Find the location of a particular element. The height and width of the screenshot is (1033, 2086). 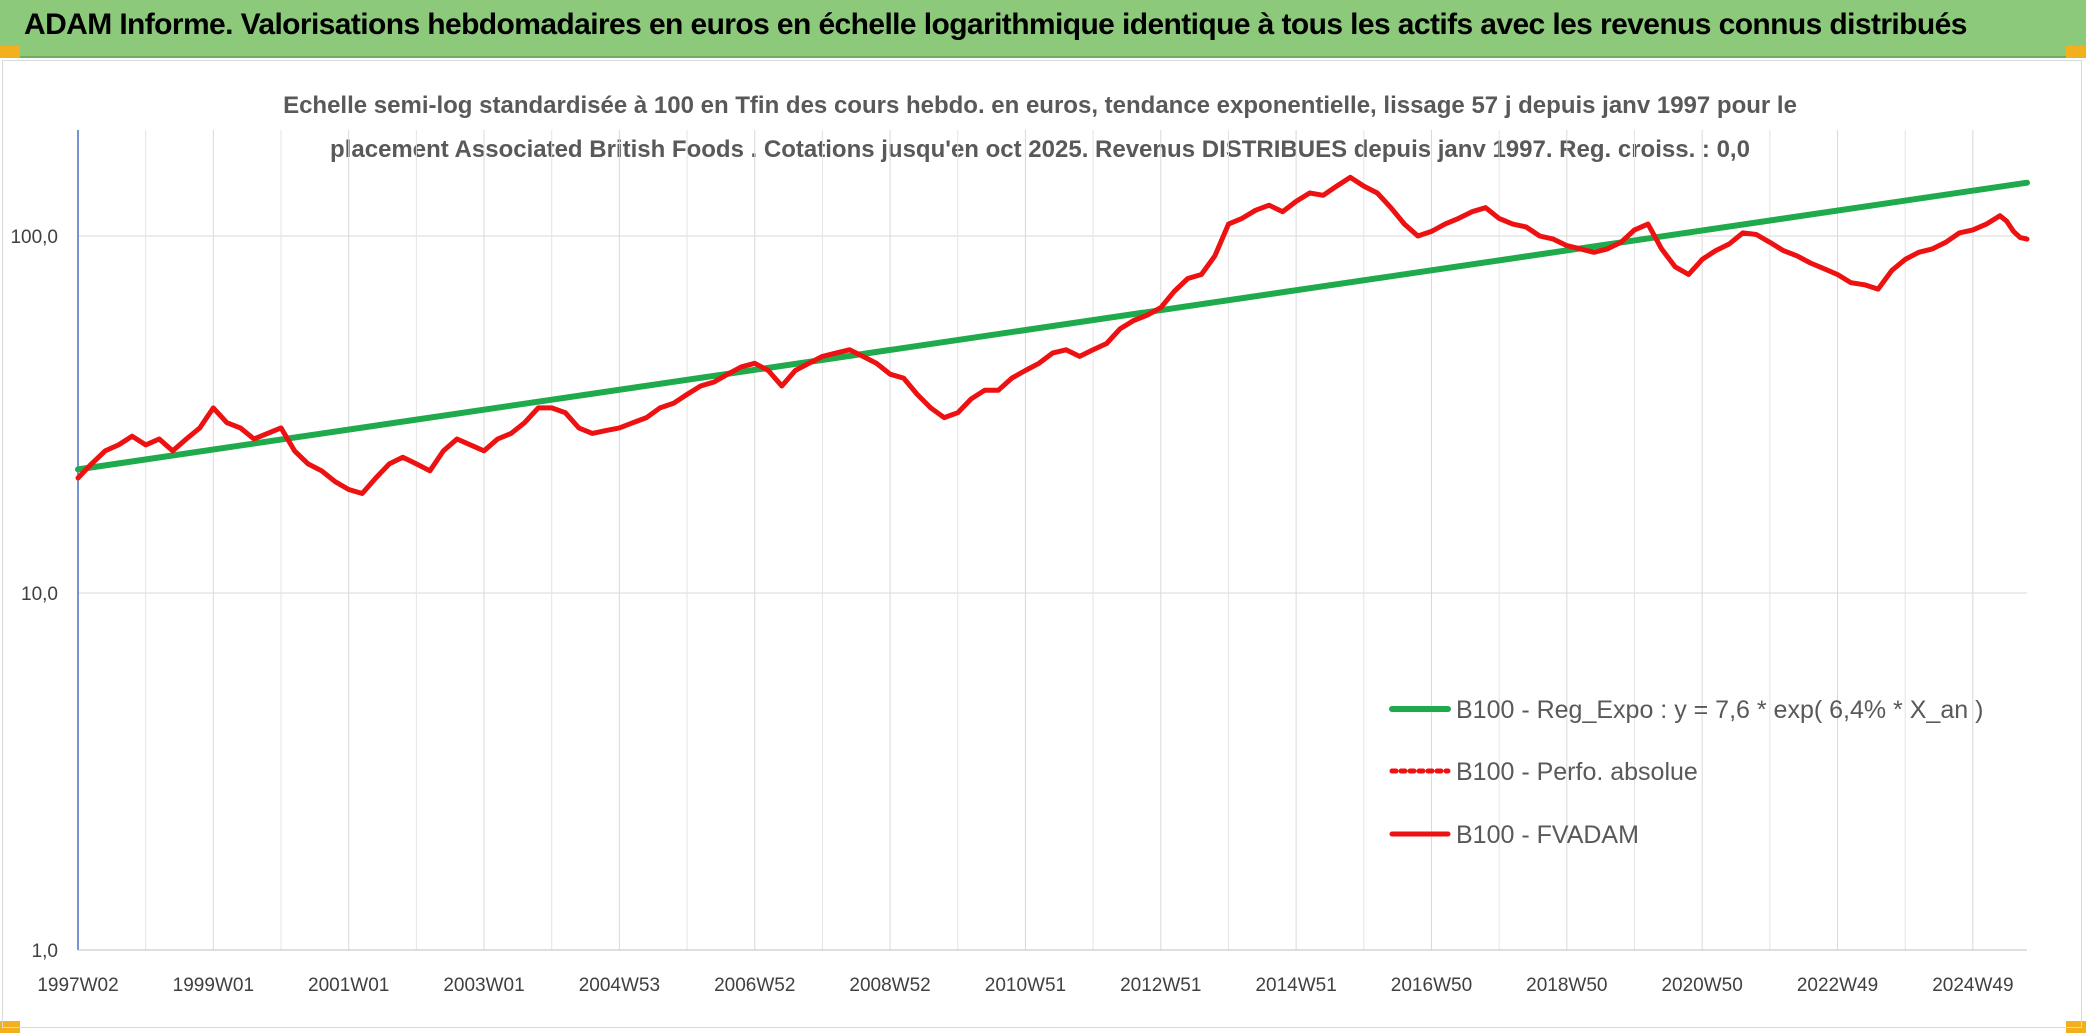

x-tick-label: 1997W02 is located at coordinates (77, 985).